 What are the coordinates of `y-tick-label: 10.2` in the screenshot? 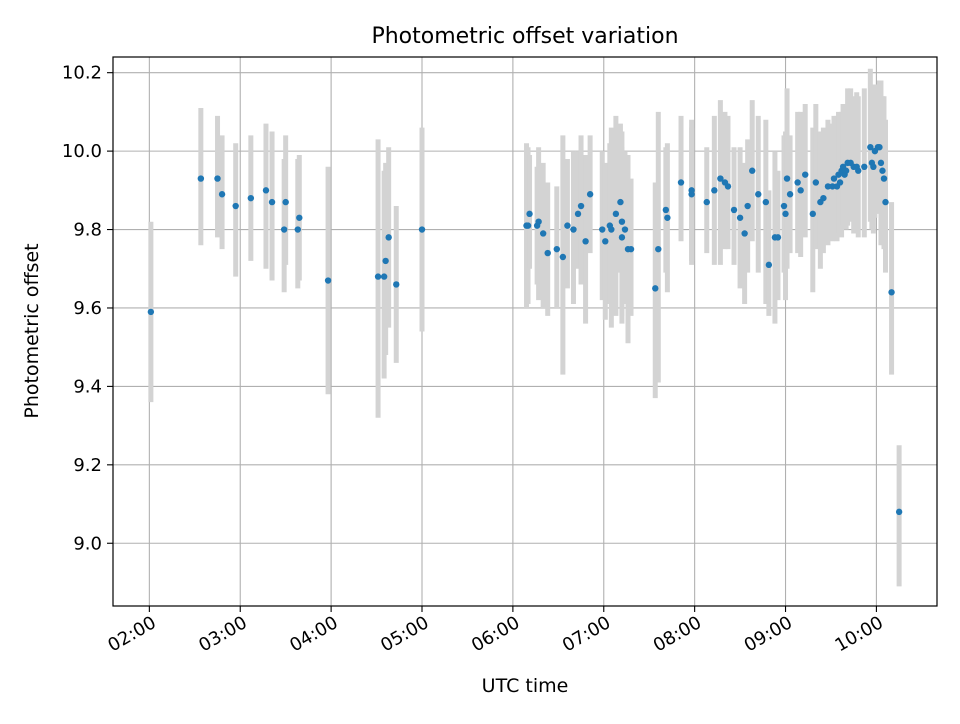 It's located at (82, 73).